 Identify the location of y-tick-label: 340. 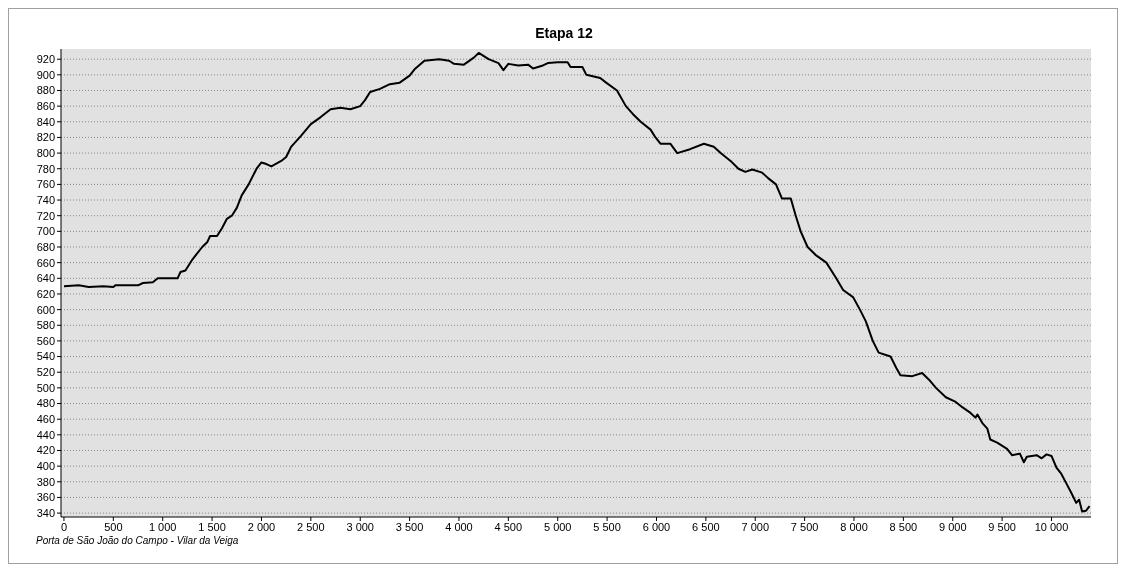
(45, 512).